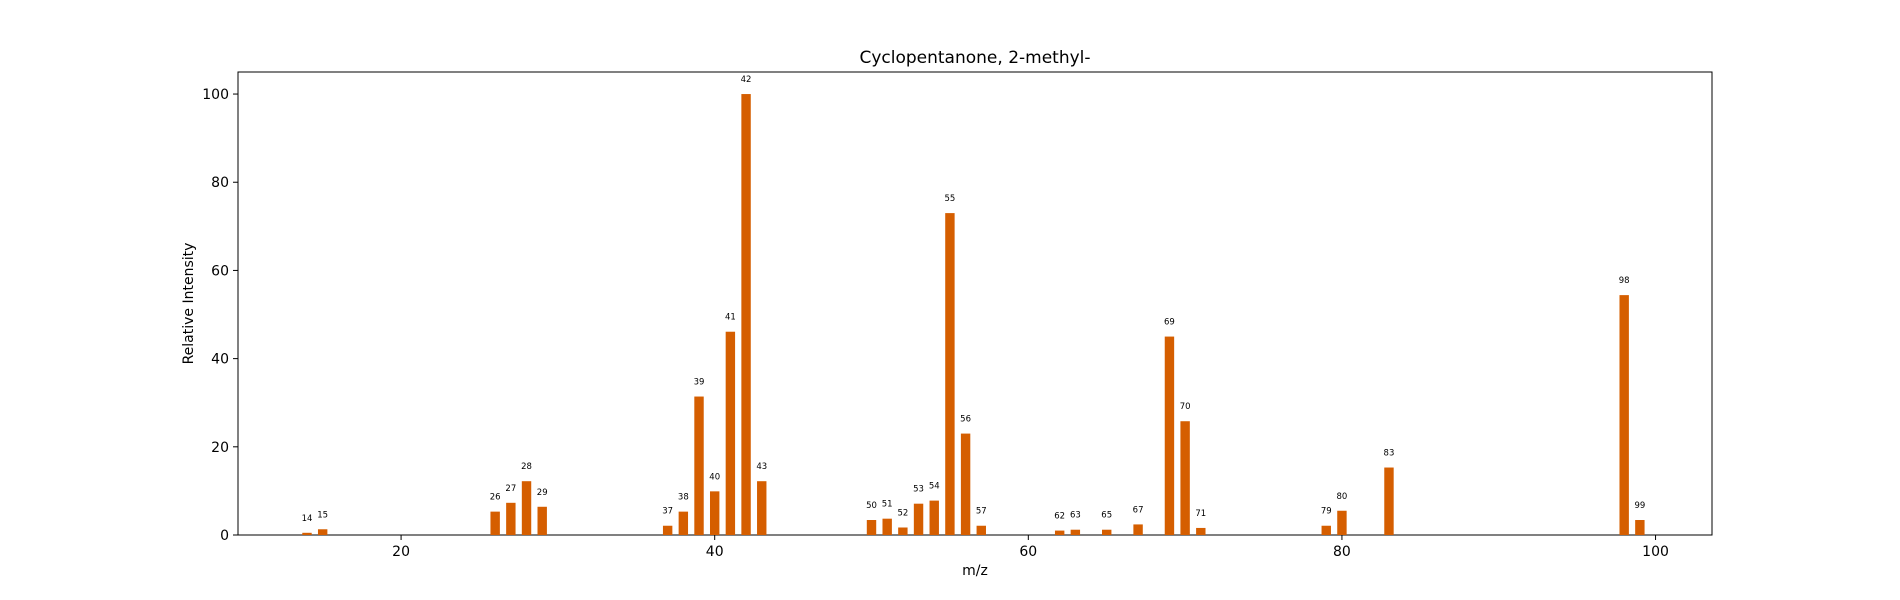 The width and height of the screenshot is (1900, 600). What do you see at coordinates (1342, 552) in the screenshot?
I see `x-tick-label-80: 80` at bounding box center [1342, 552].